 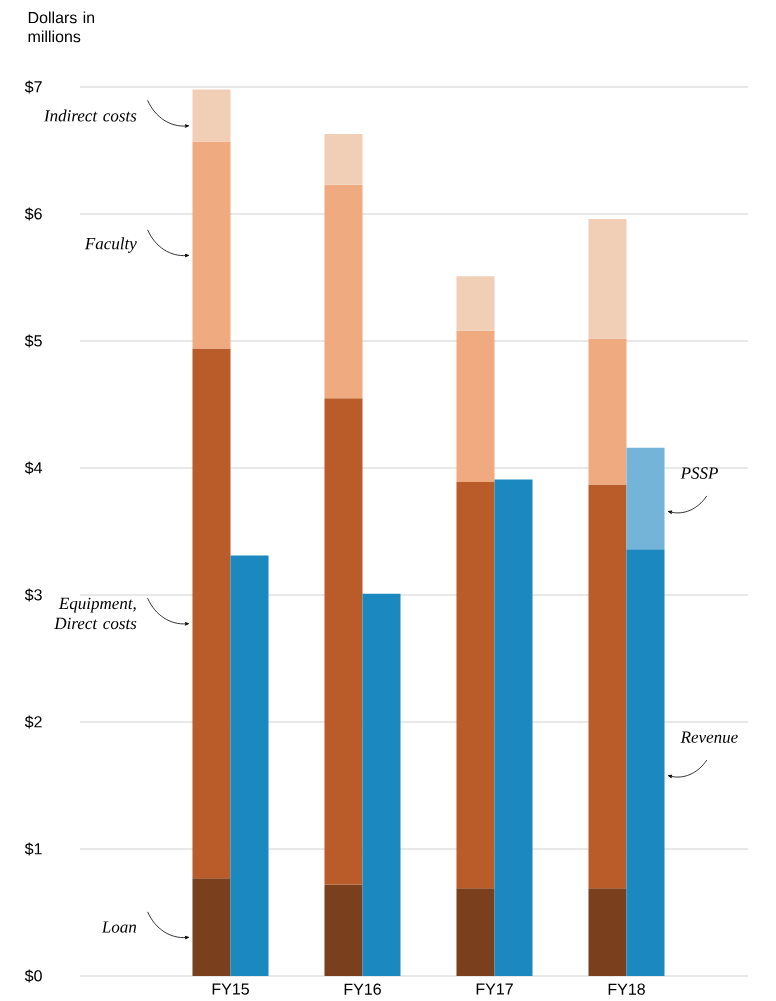 I want to click on text: Equipment, Direct costs, so click(x=95, y=613).